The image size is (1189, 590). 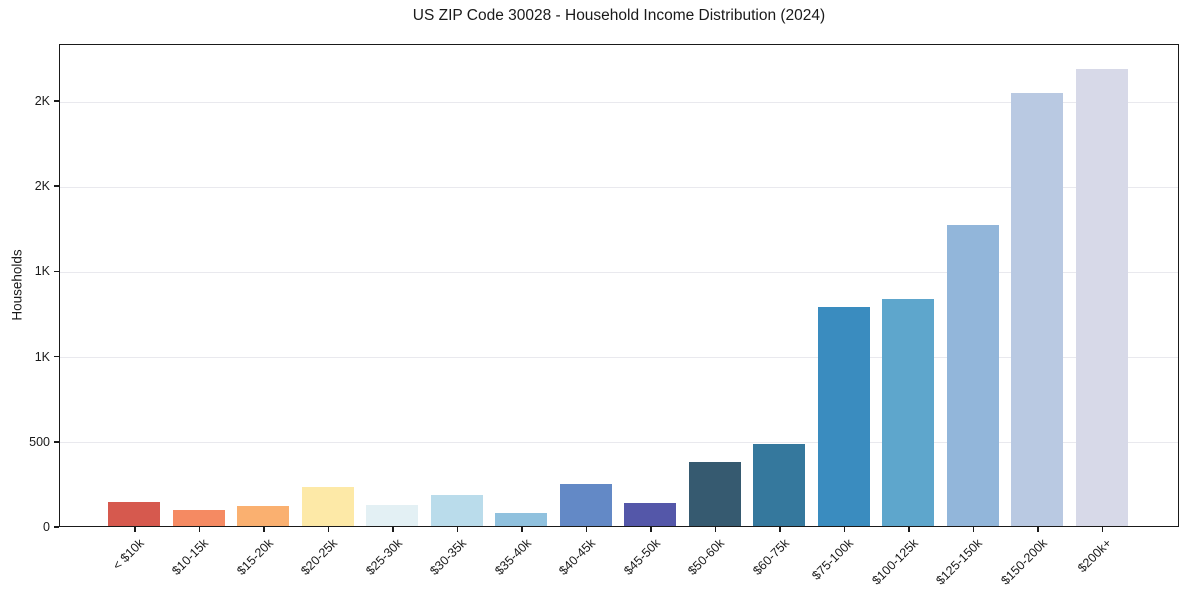 What do you see at coordinates (521, 519) in the screenshot?
I see `bar-$35-40k` at bounding box center [521, 519].